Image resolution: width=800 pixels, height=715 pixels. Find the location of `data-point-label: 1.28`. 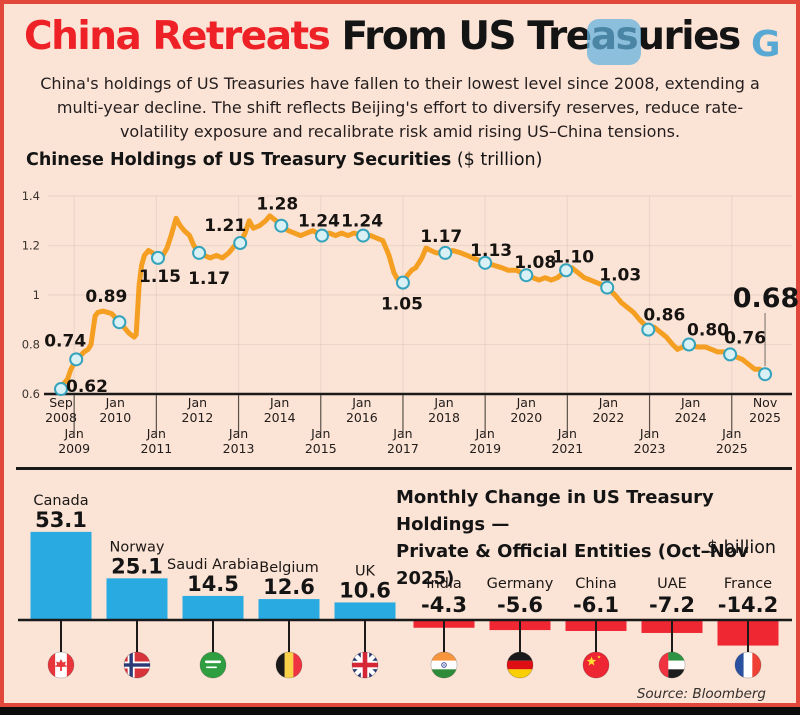

data-point-label: 1.28 is located at coordinates (277, 205).